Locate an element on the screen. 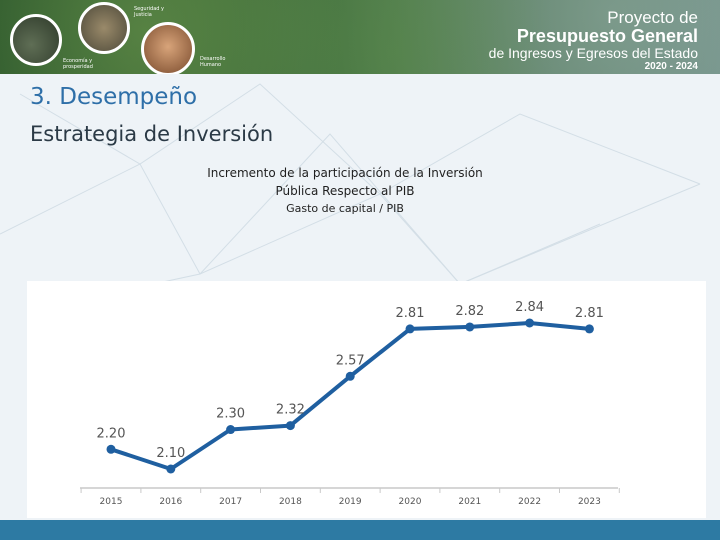 Image resolution: width=720 pixels, height=540 pixels. x-tick-label: 2023 is located at coordinates (589, 502).